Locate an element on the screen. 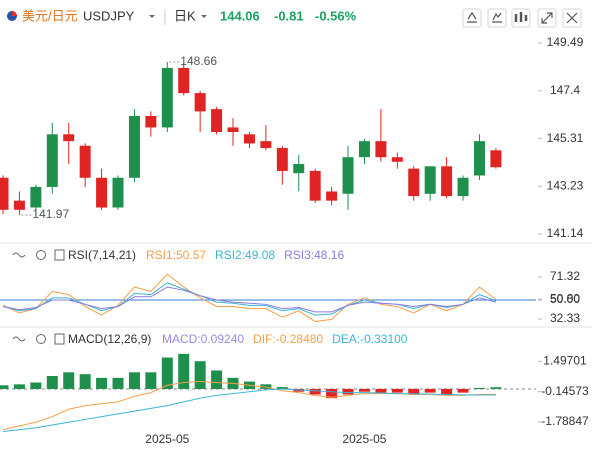  pair-name: 美元/日元 is located at coordinates (50, 15).